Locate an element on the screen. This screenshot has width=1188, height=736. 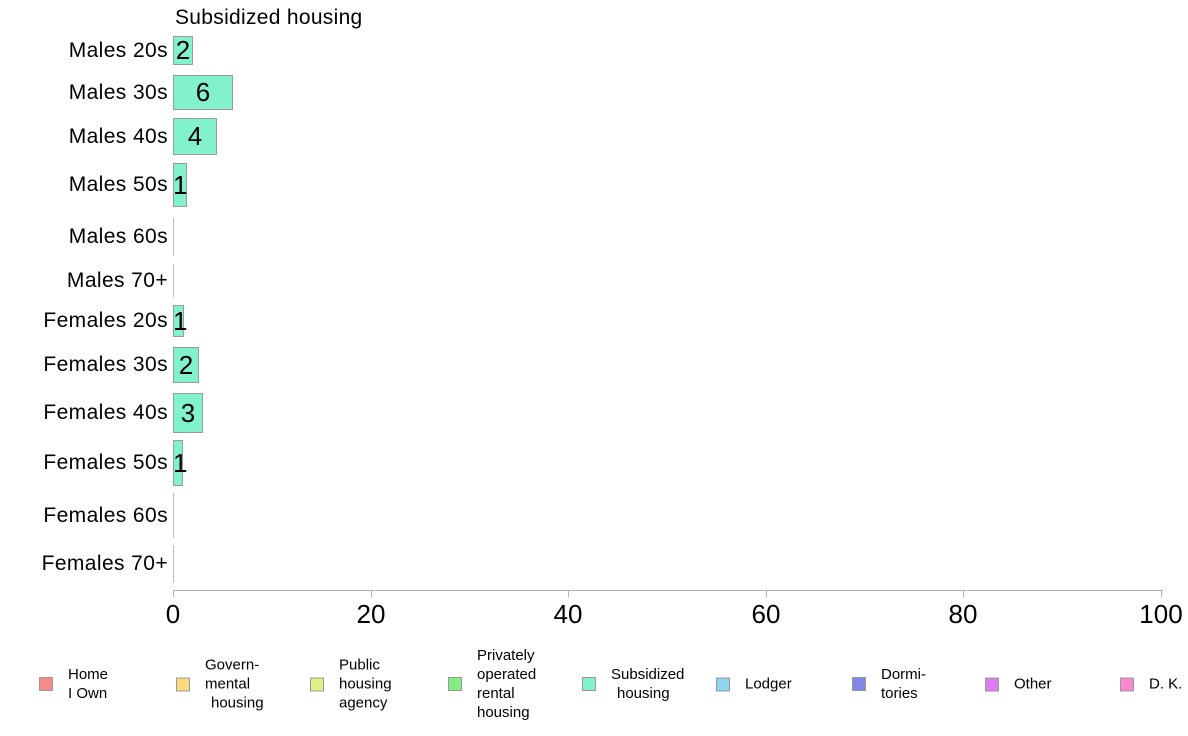
legend-label: D. K. is located at coordinates (1165, 684).